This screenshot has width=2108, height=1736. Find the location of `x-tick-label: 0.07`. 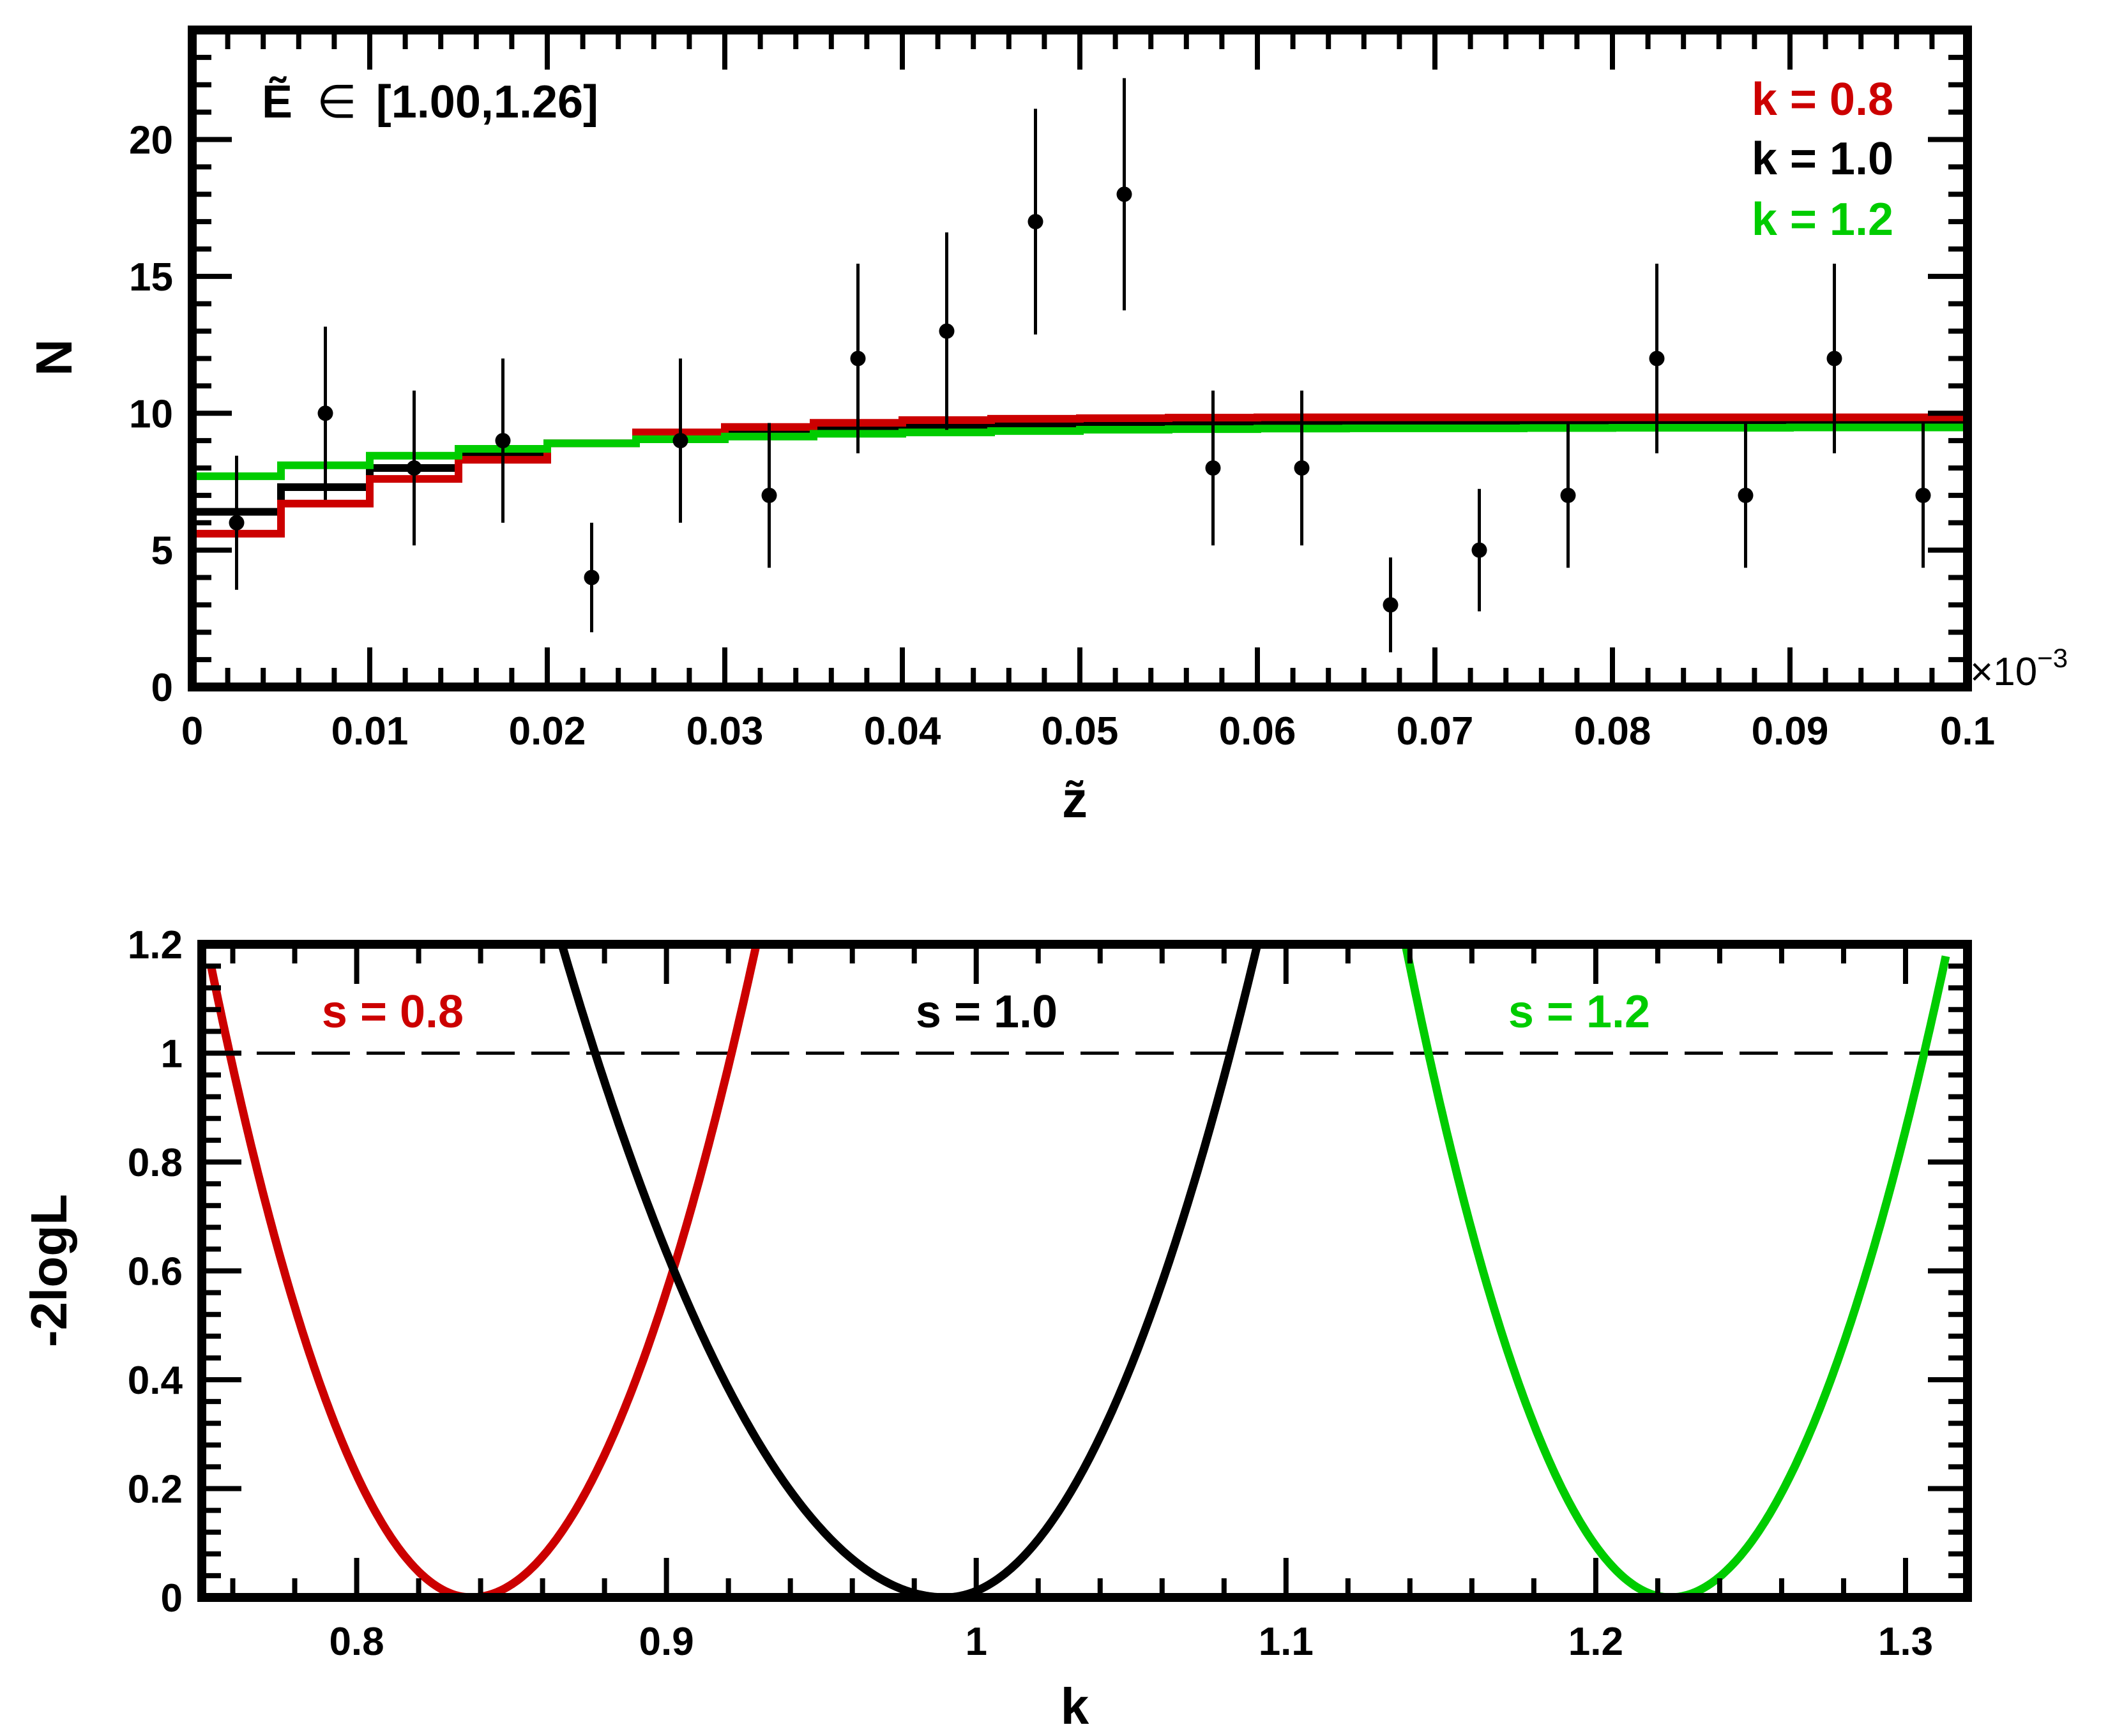

x-tick-label: 0.07 is located at coordinates (1435, 731).